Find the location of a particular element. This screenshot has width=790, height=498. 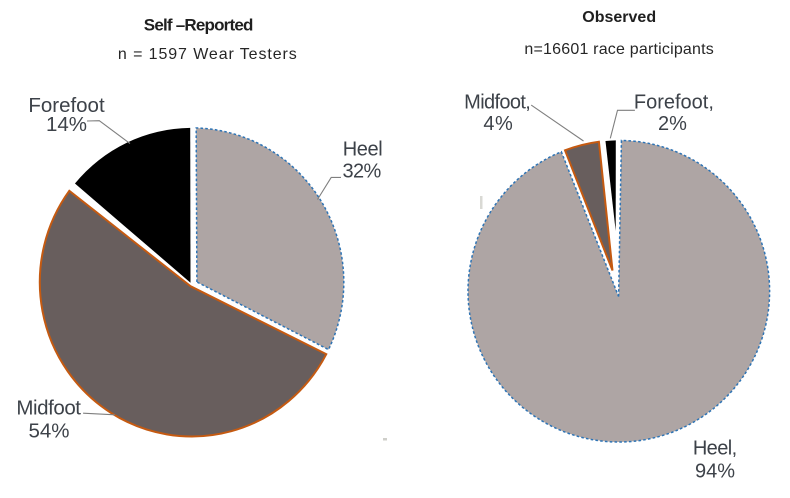

svg-text: Observed is located at coordinates (619, 17).